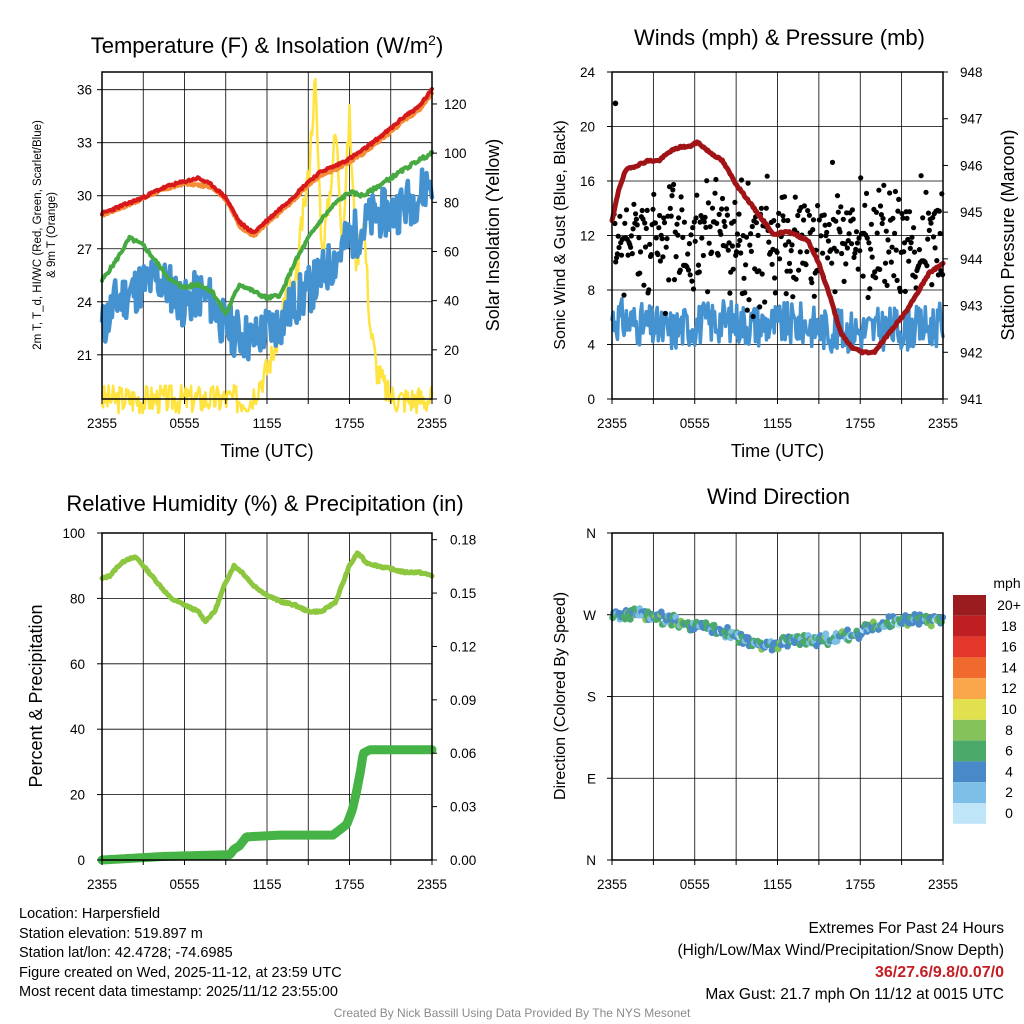  I want to click on dir-xtick-label: 1755, so click(860, 884).